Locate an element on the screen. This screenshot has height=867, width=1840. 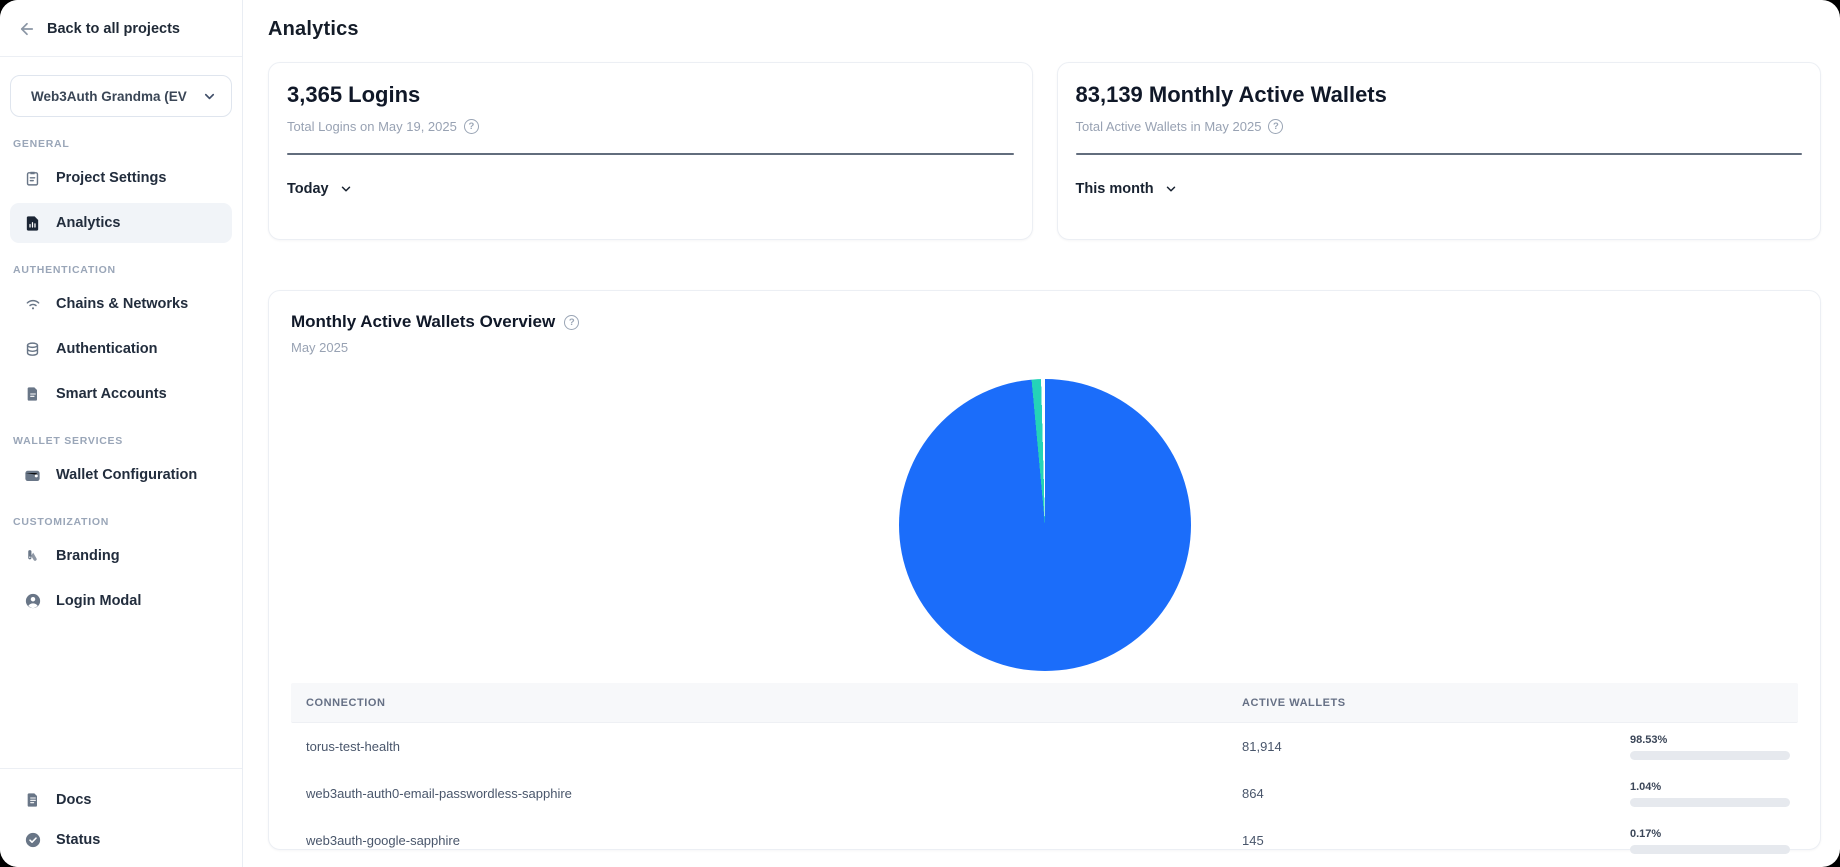
sidebar-footer: Docs Status is located at coordinates (121, 817).